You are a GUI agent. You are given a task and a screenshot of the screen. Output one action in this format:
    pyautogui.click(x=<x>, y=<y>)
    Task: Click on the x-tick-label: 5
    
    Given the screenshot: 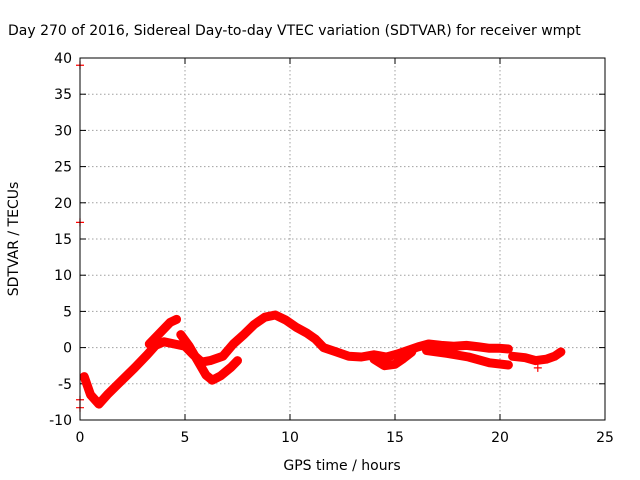 What is the action you would take?
    pyautogui.click(x=185, y=438)
    